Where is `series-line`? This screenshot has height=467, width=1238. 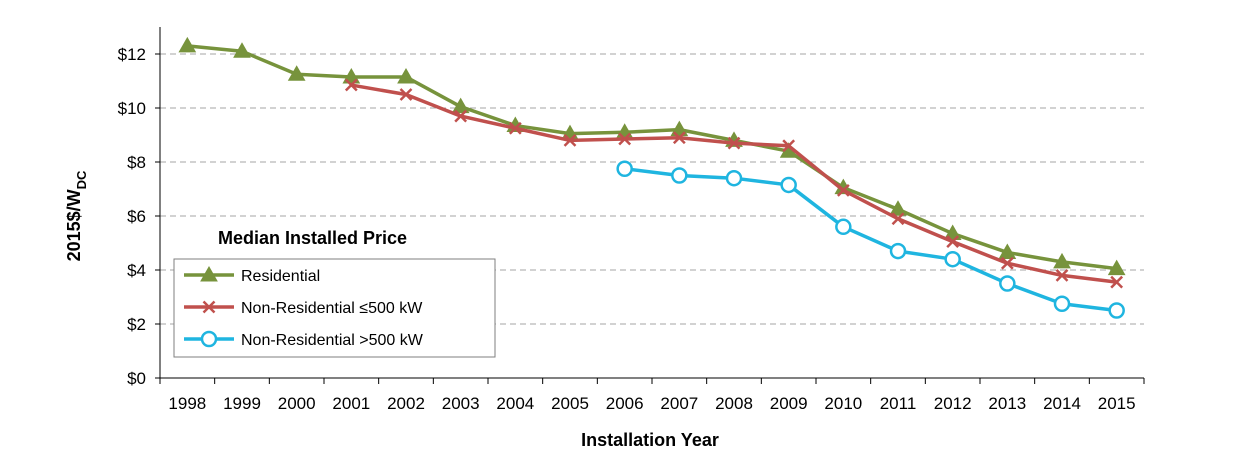 series-line is located at coordinates (870, 240).